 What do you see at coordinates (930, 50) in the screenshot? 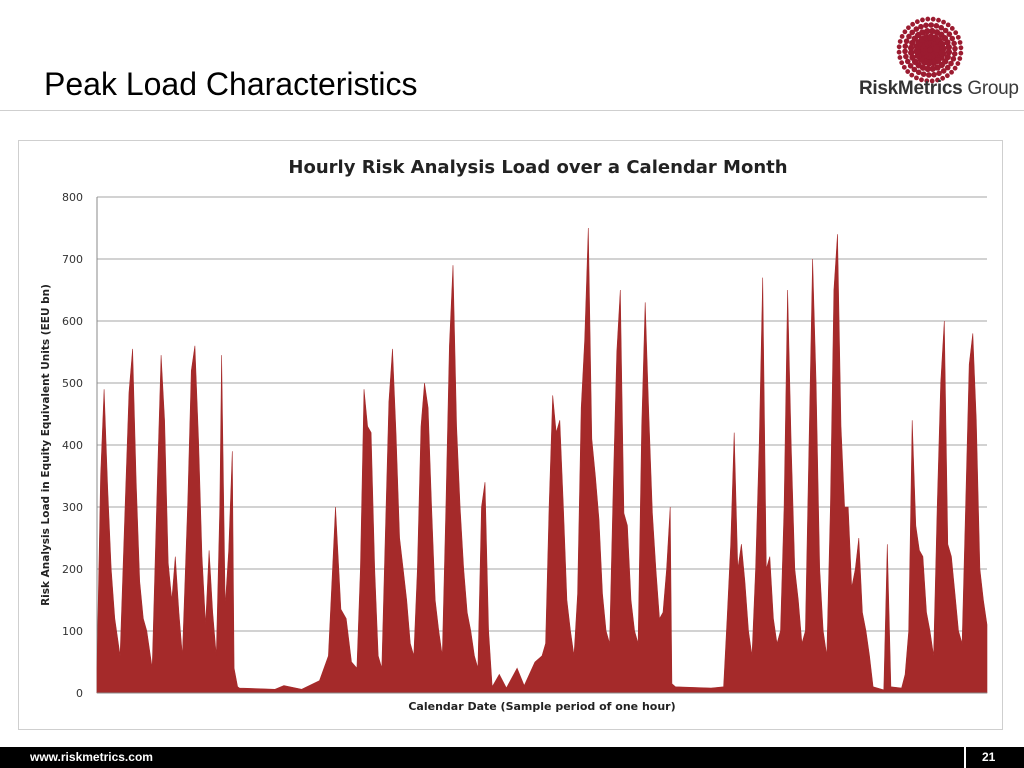
I see `dotted-sunburst-icon` at bounding box center [930, 50].